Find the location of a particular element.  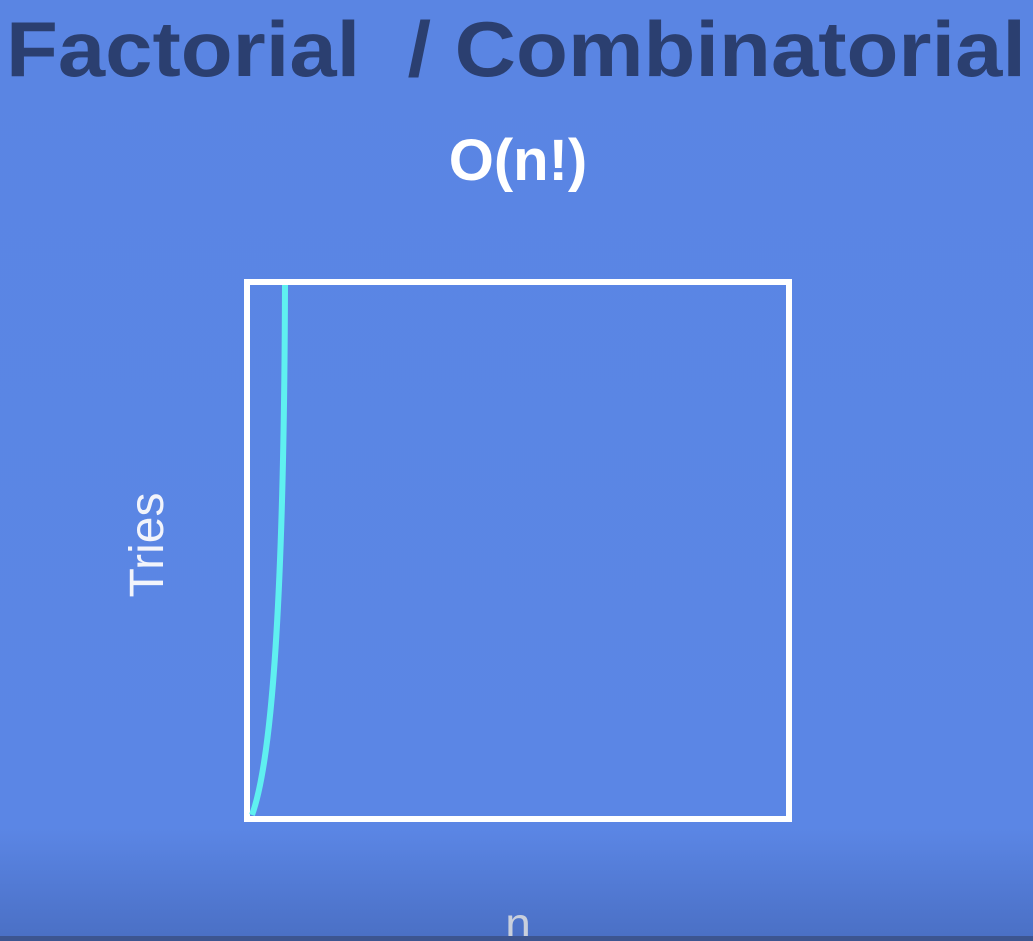

x-axis-label: n is located at coordinates (518, 919).